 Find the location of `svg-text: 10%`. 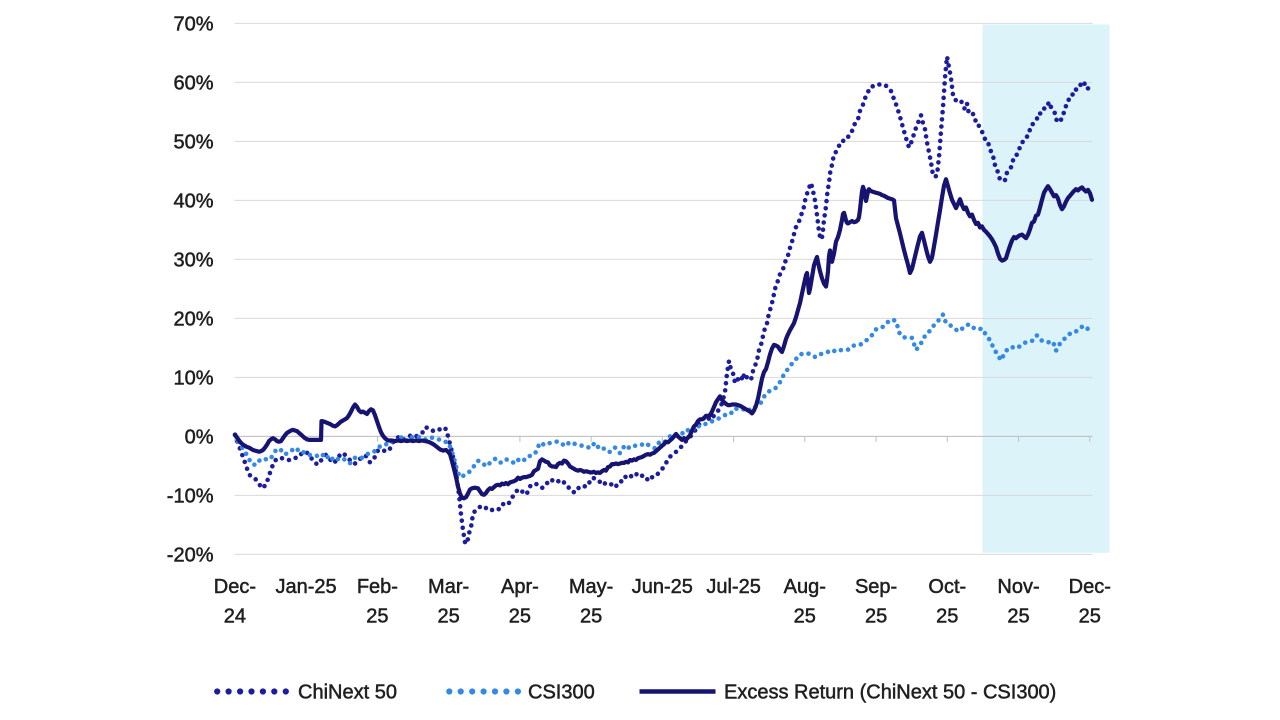

svg-text: 10% is located at coordinates (193, 378).